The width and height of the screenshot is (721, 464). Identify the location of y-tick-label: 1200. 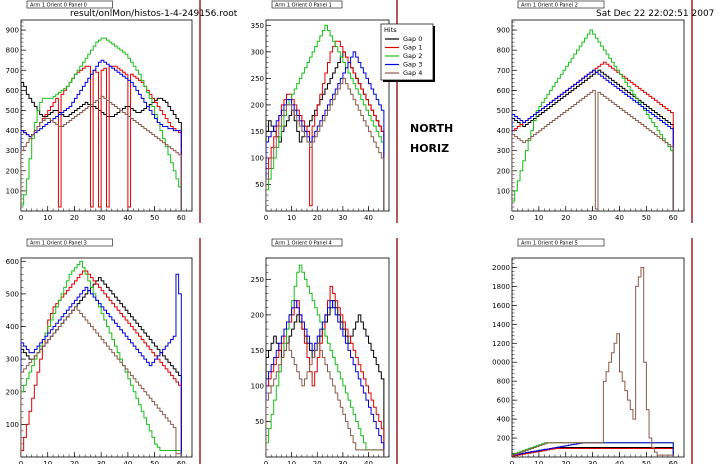
(501, 344).